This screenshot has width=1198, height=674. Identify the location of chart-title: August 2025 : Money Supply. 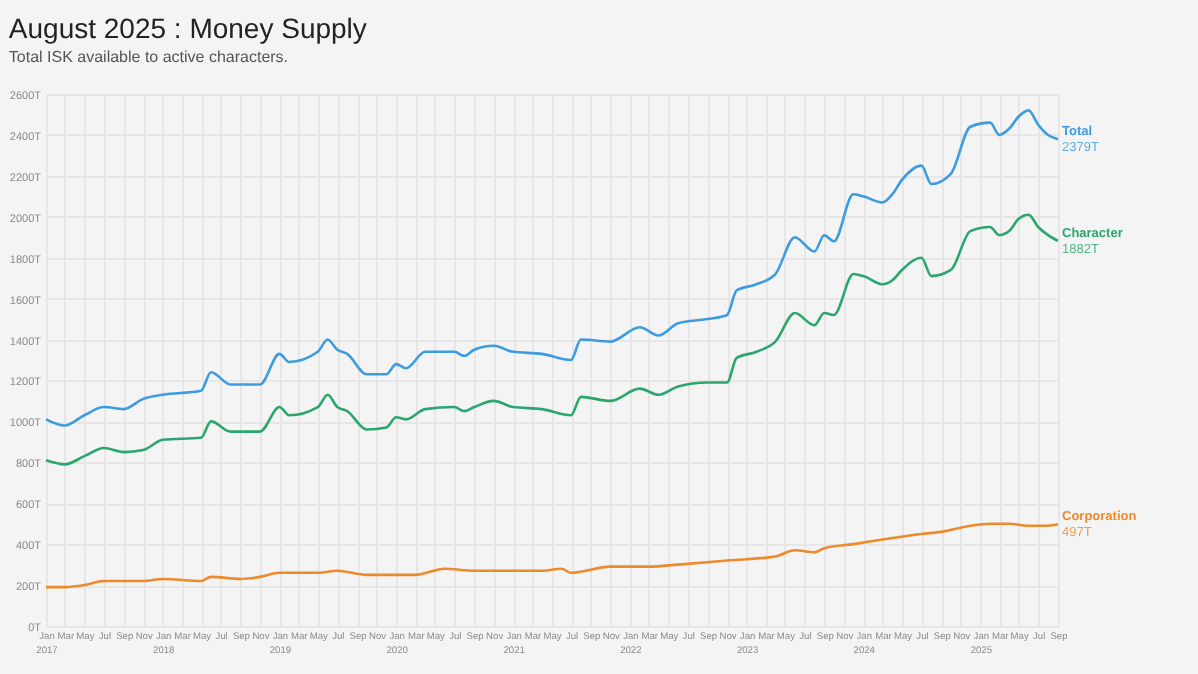
(187, 28).